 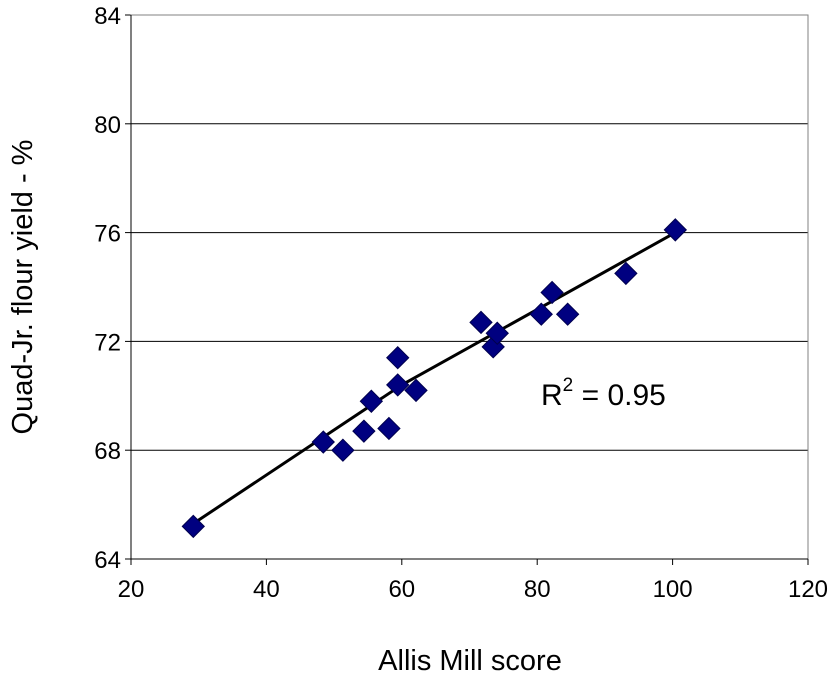 I want to click on r-squared-annotation: R2 = 0.95, so click(x=603, y=393).